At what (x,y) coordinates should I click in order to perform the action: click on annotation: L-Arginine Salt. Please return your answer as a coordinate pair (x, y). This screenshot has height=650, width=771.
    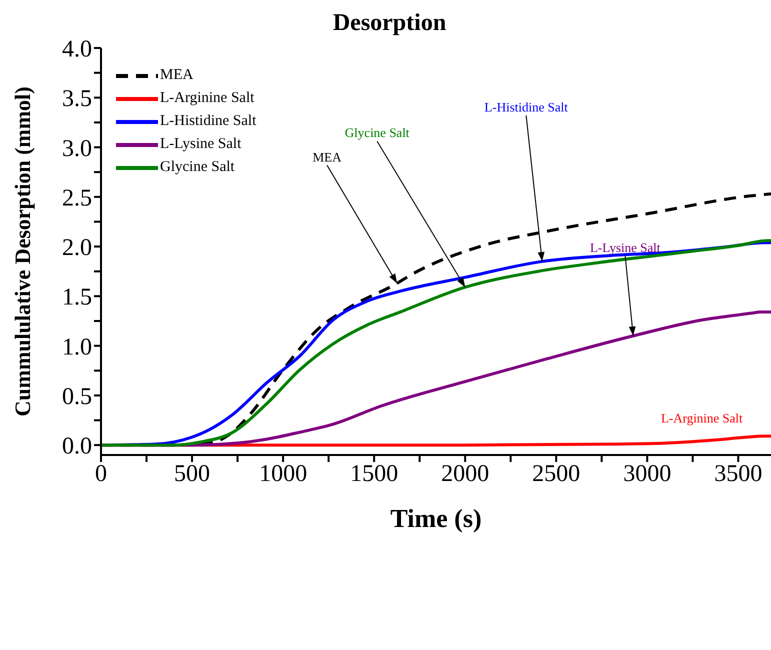
    Looking at the image, I should click on (702, 418).